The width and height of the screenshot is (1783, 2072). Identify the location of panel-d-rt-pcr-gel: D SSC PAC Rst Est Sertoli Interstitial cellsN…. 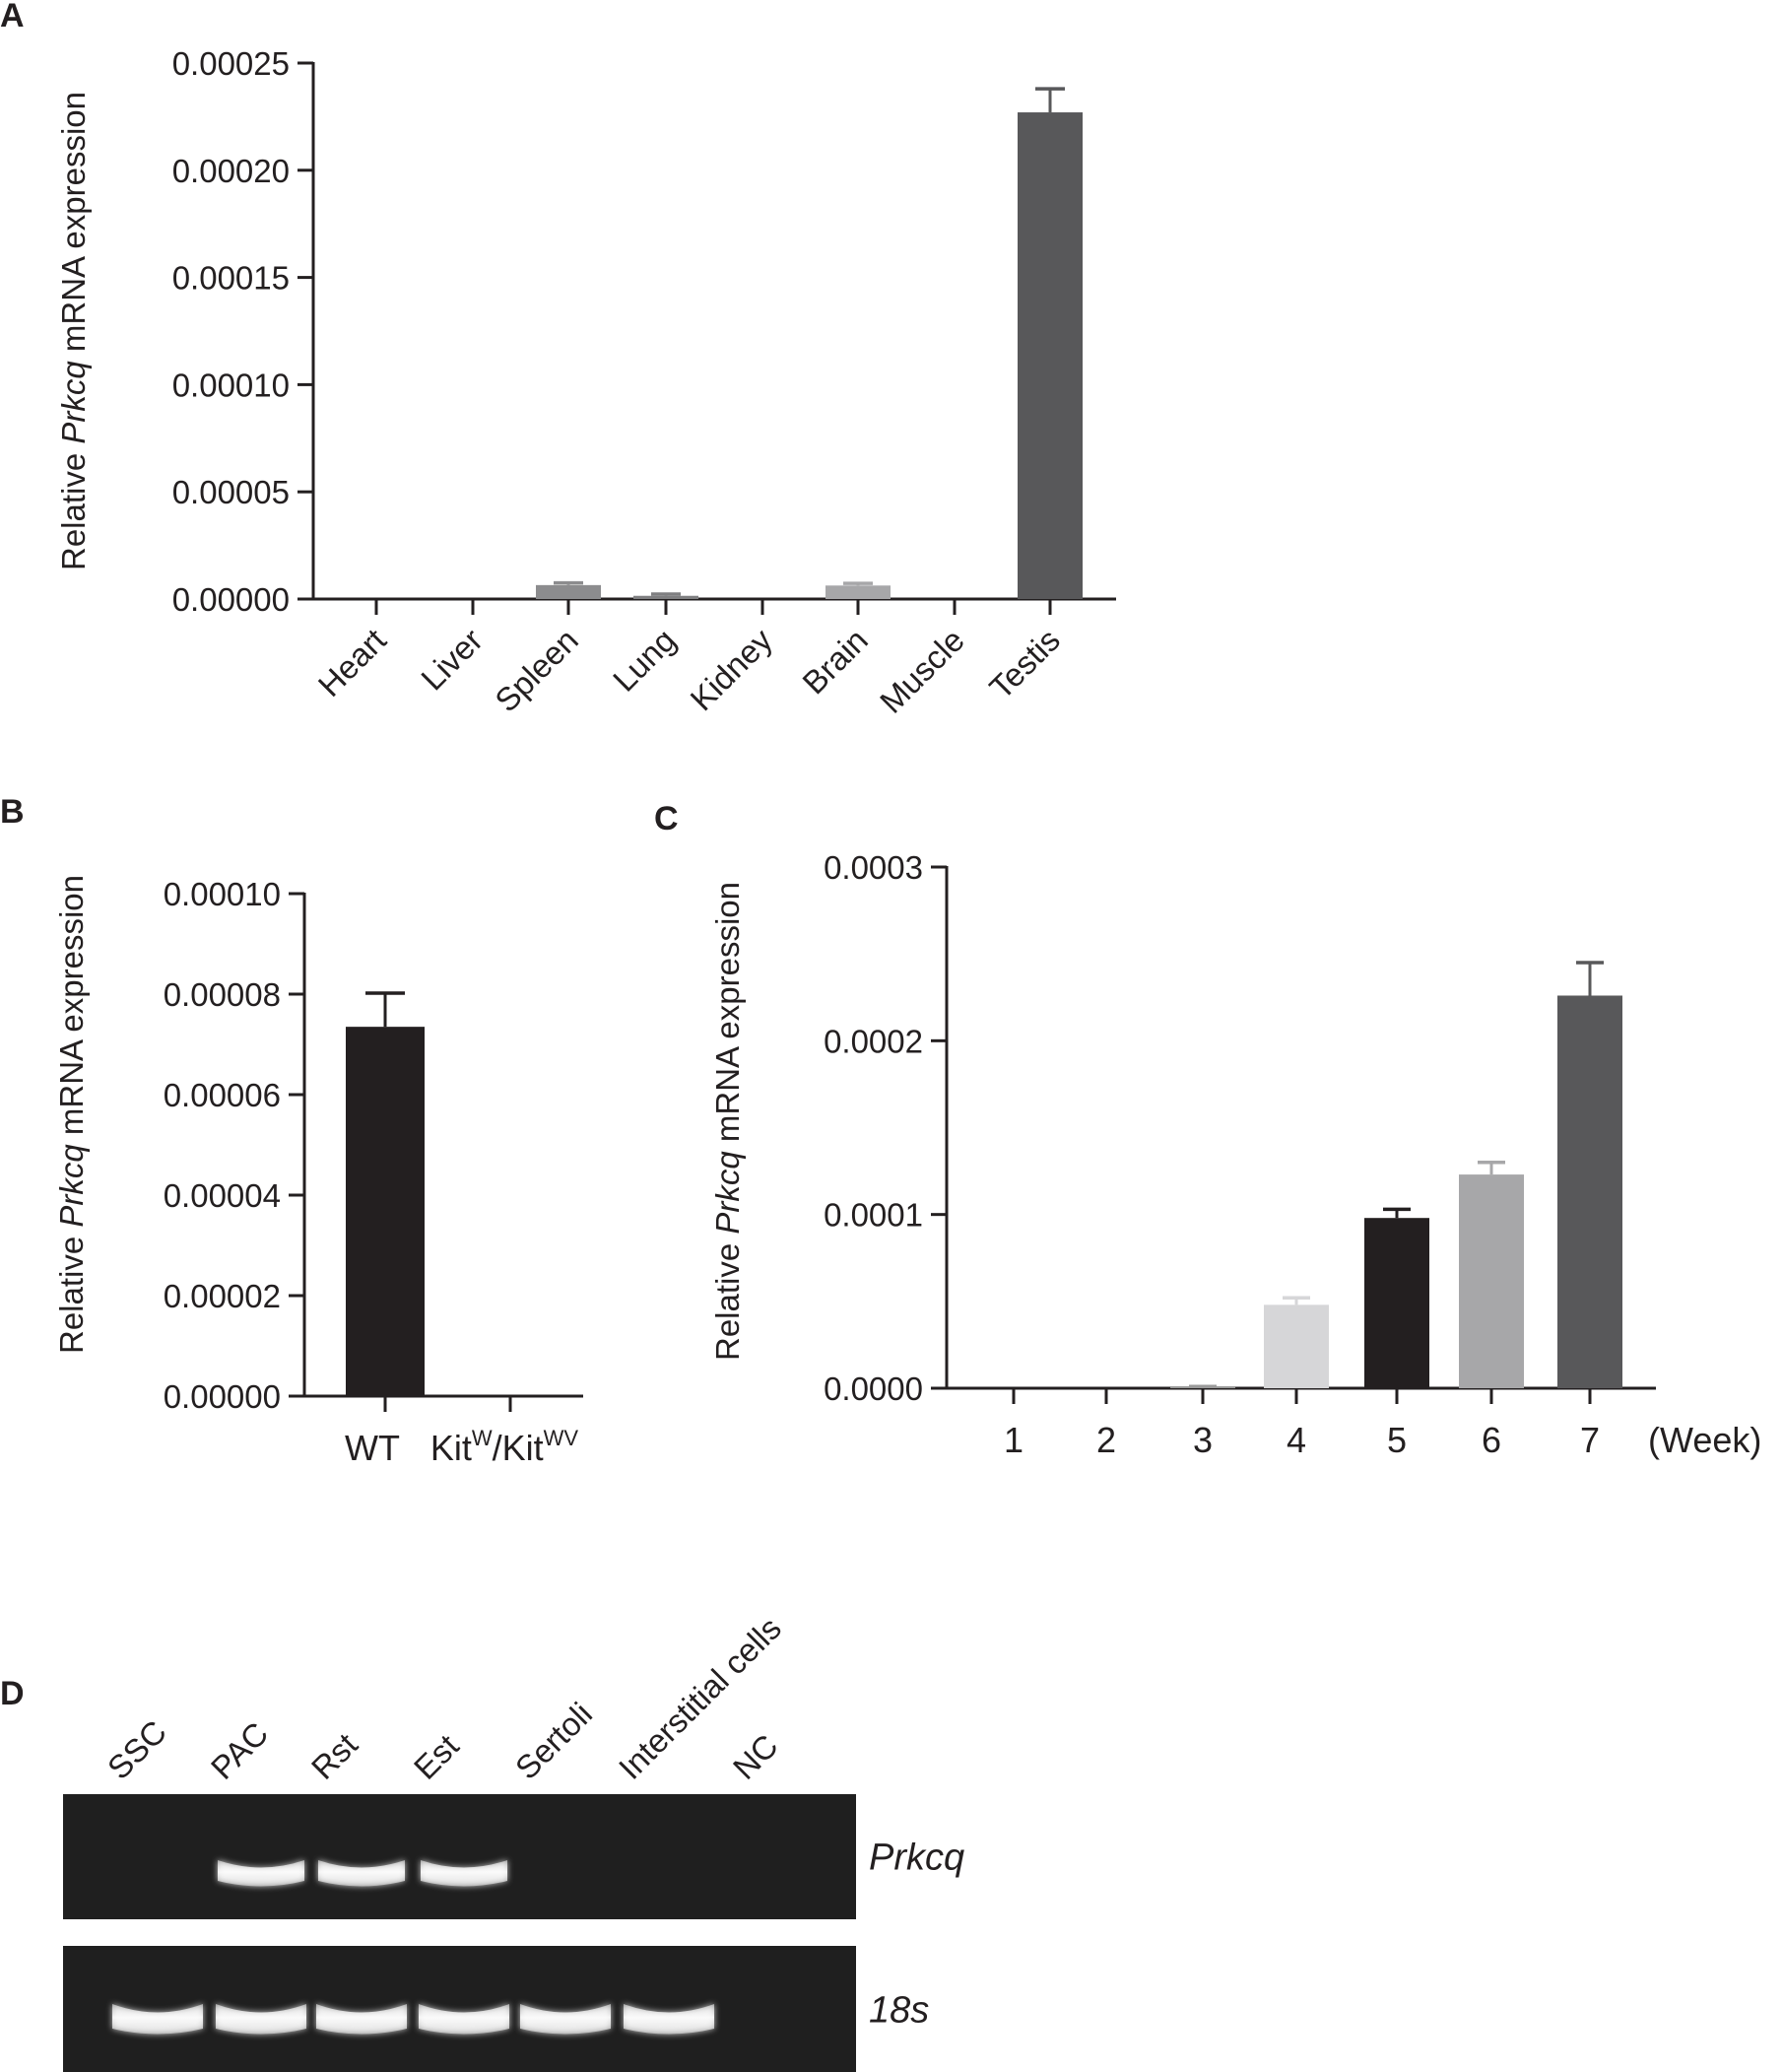
(482, 1841).